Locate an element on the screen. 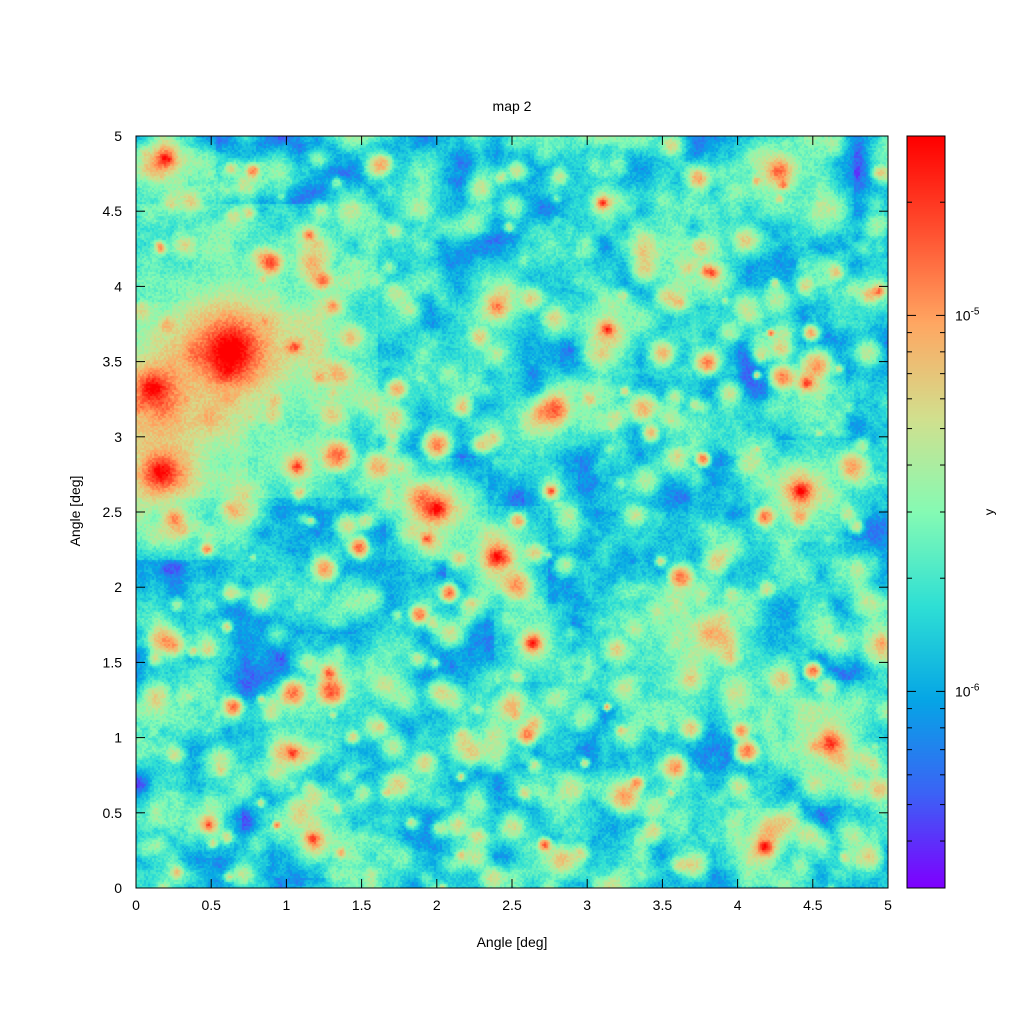 The image size is (1024, 1024). y-tick-label: 2 is located at coordinates (118, 587).